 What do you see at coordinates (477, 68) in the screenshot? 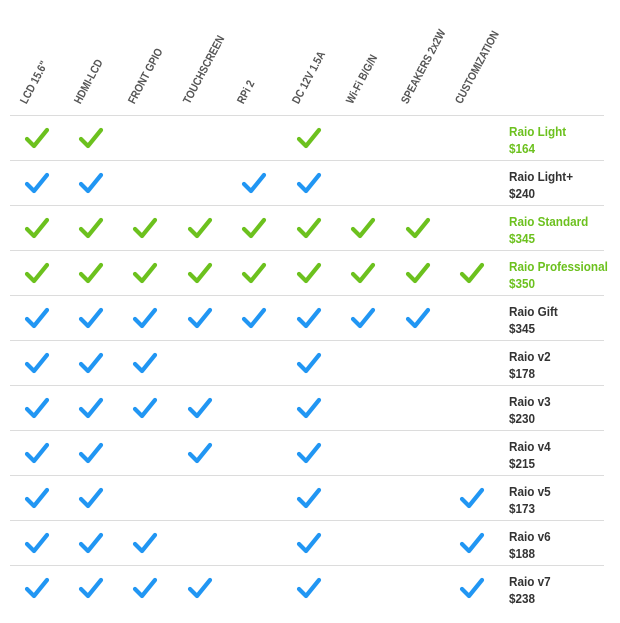
I see `column-header: CUSTOMIZATION` at bounding box center [477, 68].